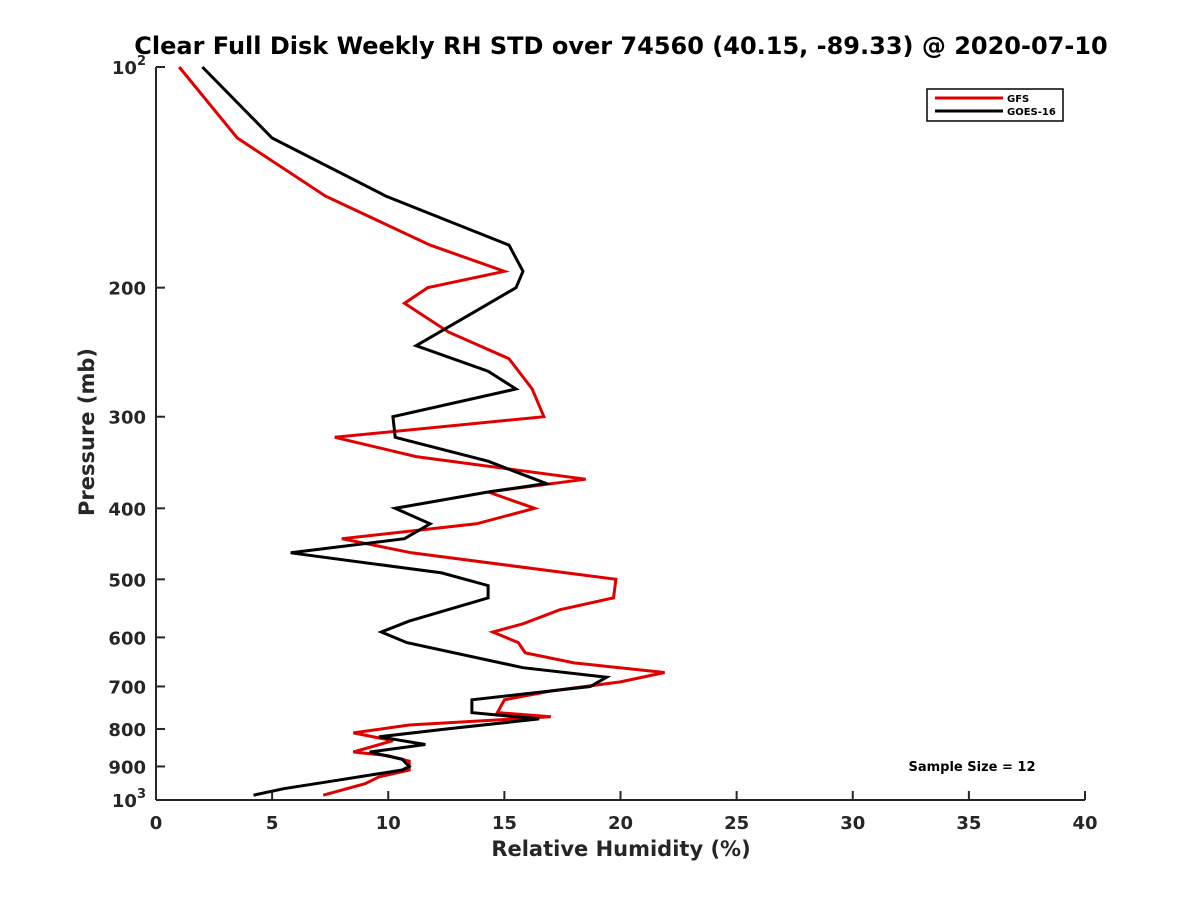 Image resolution: width=1200 pixels, height=900 pixels. I want to click on x-tick-label: 5, so click(272, 823).